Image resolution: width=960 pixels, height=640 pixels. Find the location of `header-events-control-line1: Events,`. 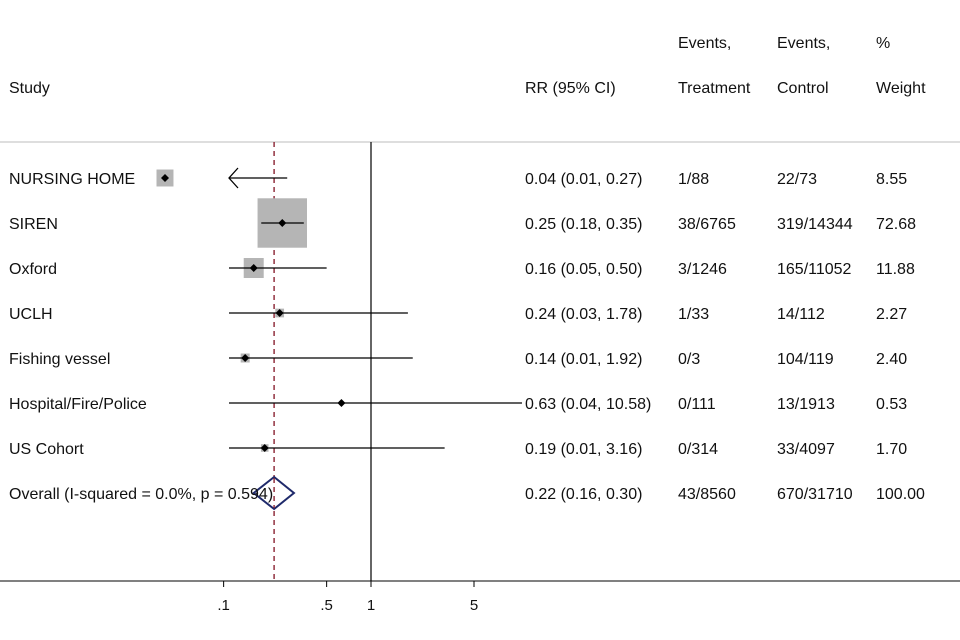

header-events-control-line1: Events, is located at coordinates (803, 43).